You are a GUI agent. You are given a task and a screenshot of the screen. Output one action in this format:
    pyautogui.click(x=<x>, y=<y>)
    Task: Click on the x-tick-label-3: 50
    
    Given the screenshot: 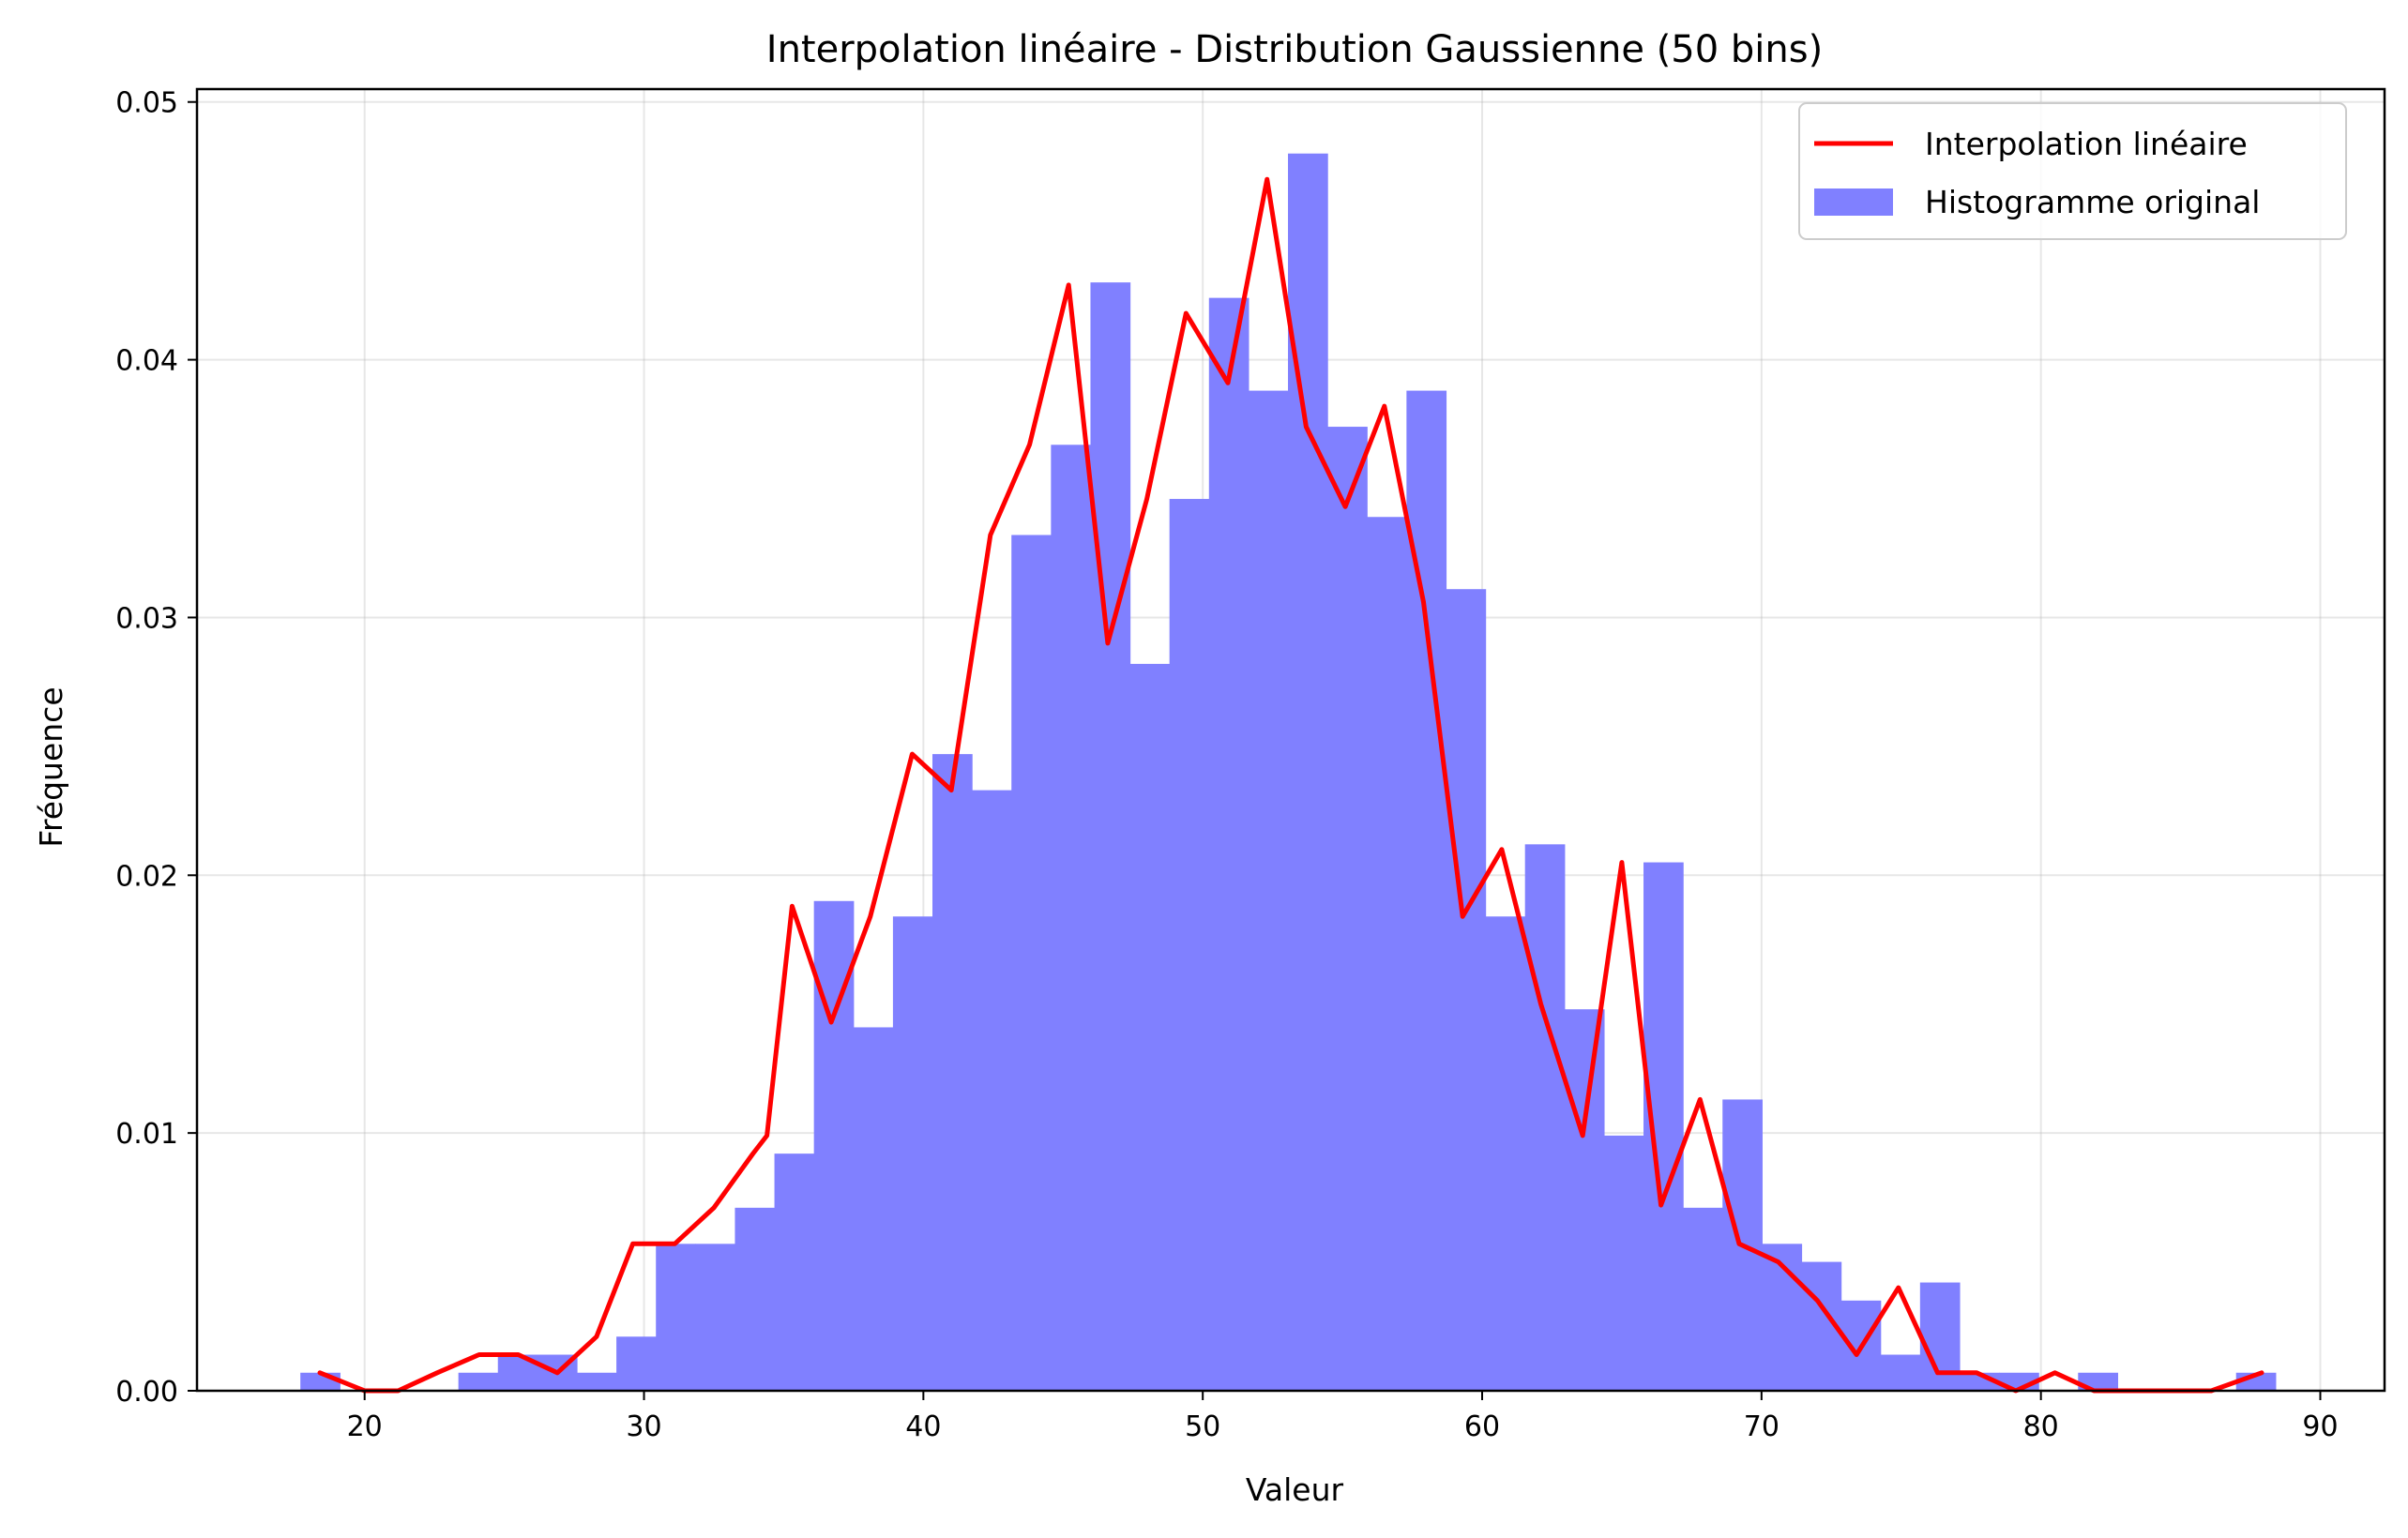 What is the action you would take?
    pyautogui.click(x=1202, y=1426)
    